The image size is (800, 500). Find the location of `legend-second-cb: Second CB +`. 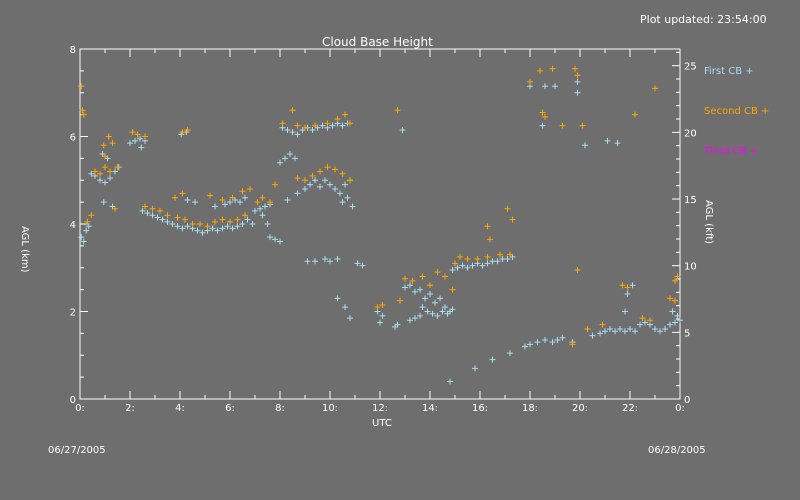

legend-second-cb: Second CB + is located at coordinates (737, 111).